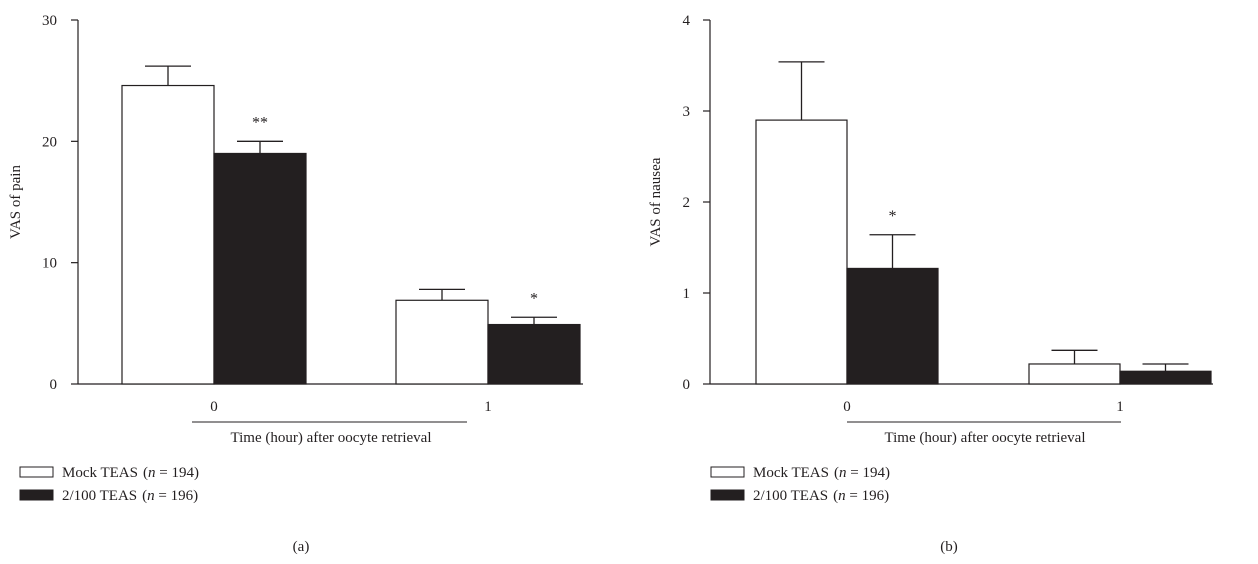  What do you see at coordinates (260, 122) in the screenshot?
I see `significance-marker: **` at bounding box center [260, 122].